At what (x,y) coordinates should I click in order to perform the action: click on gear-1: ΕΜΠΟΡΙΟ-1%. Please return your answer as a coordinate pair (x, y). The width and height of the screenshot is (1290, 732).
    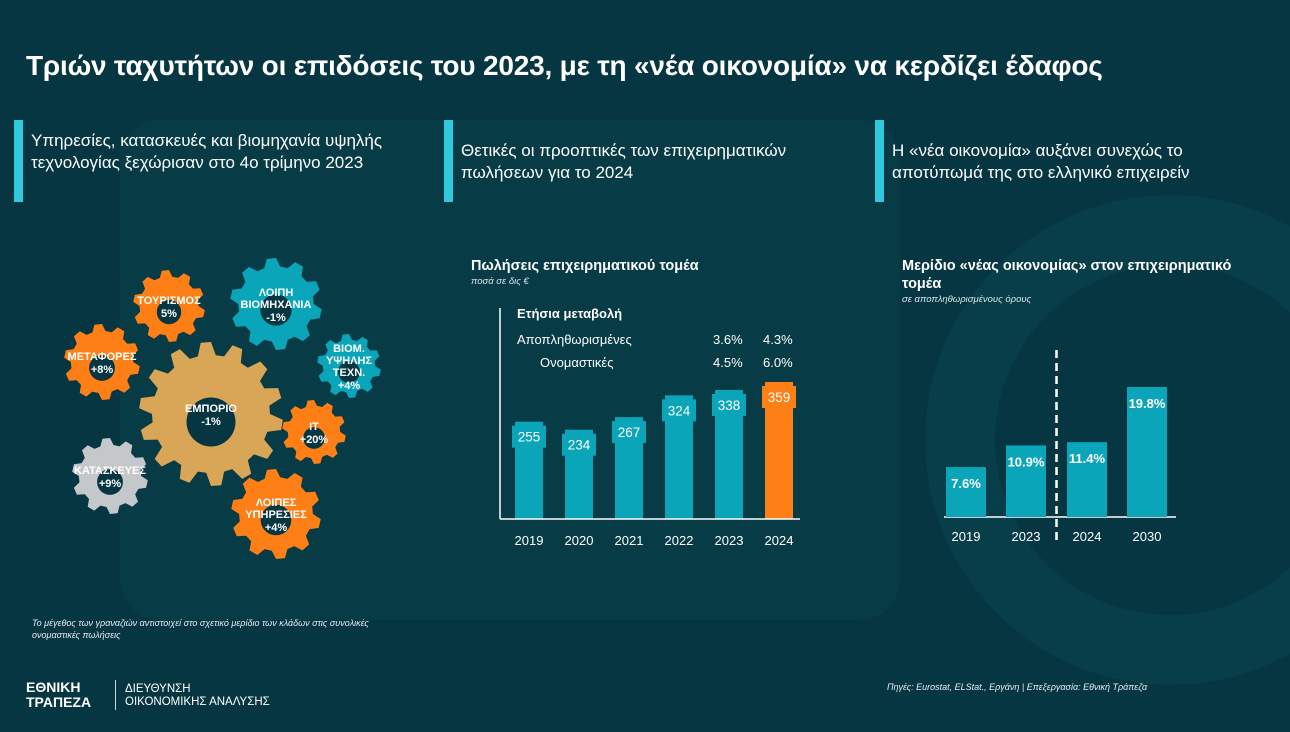
    Looking at the image, I should click on (211, 414).